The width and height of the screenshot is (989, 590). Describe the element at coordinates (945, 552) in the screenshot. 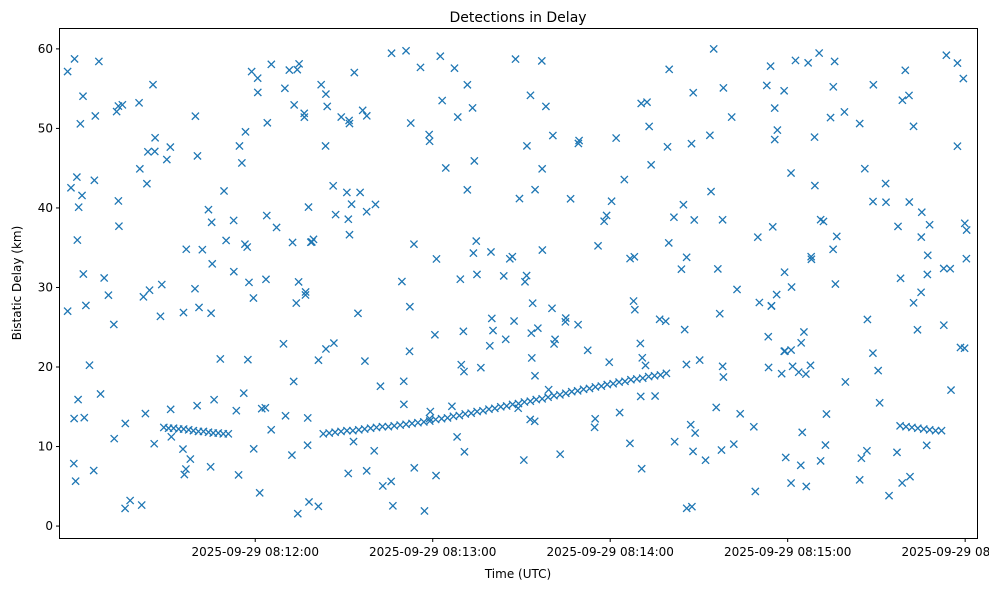

I see `x-tick-label: 2025-09-29 08:16:00` at that location.